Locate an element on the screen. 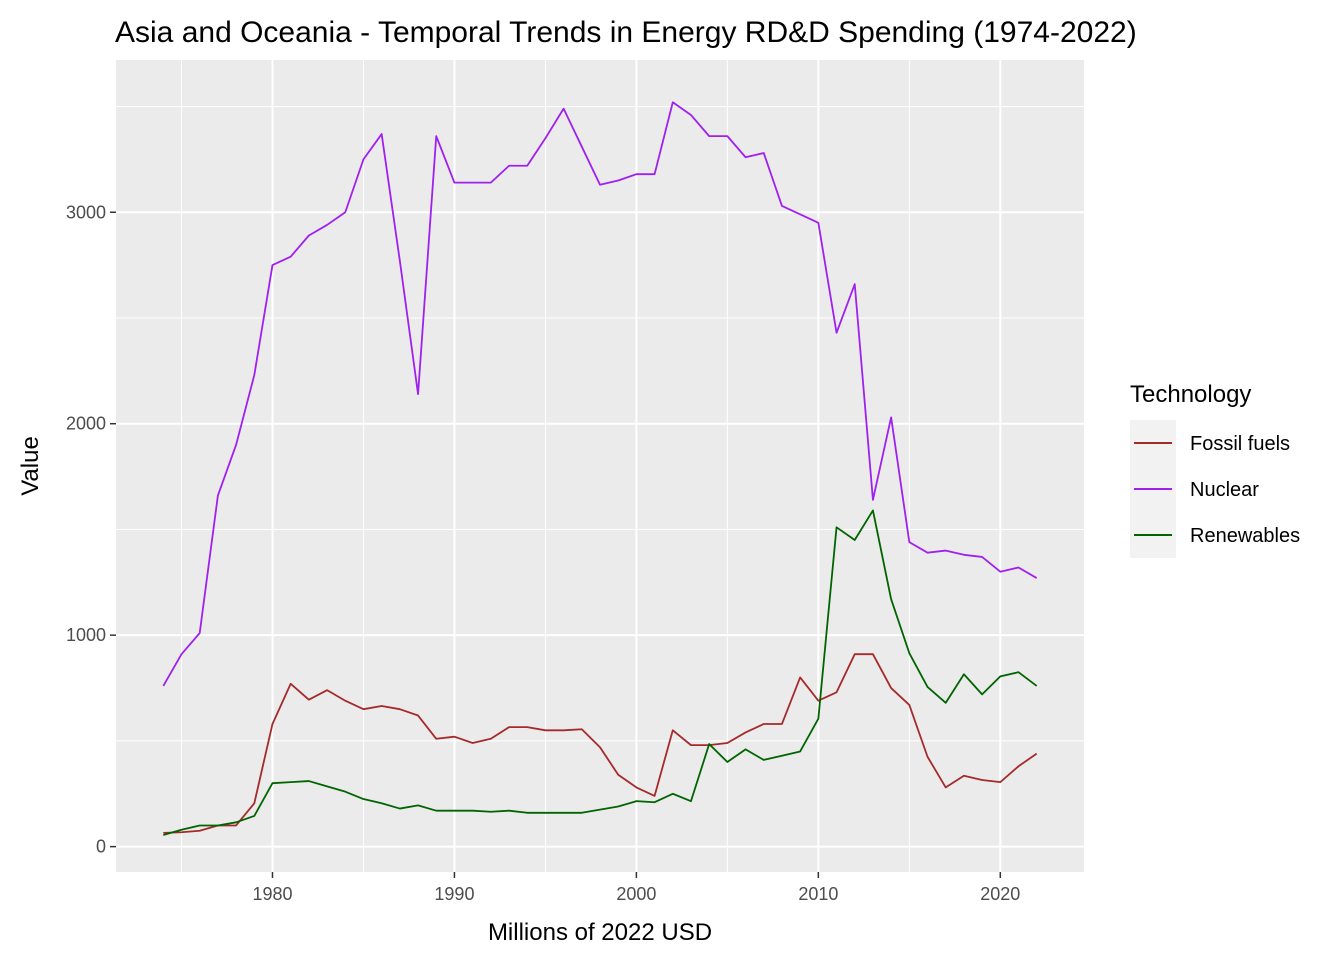 The image size is (1344, 960). y-tick-label: 3000 is located at coordinates (86, 212).